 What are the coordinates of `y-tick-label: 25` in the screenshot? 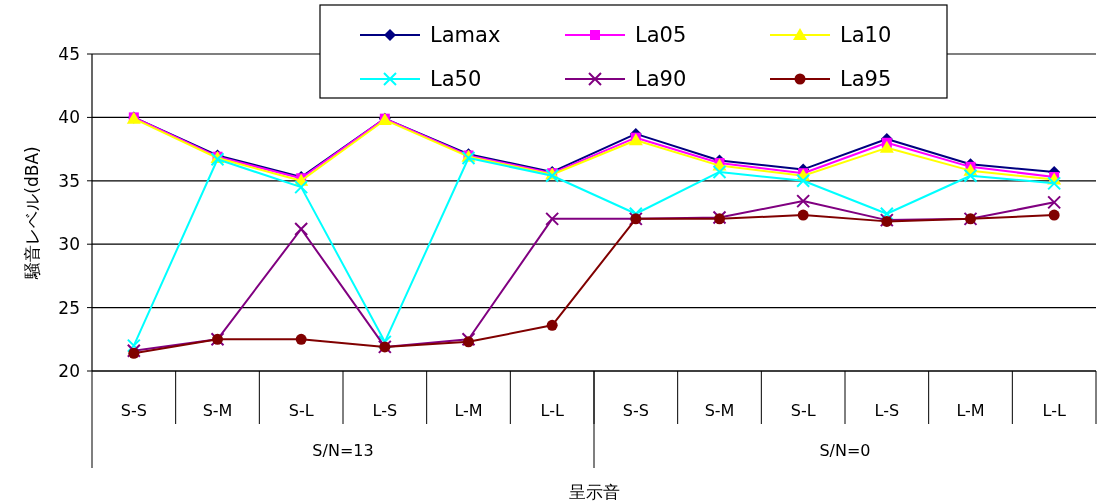 It's located at (69, 307).